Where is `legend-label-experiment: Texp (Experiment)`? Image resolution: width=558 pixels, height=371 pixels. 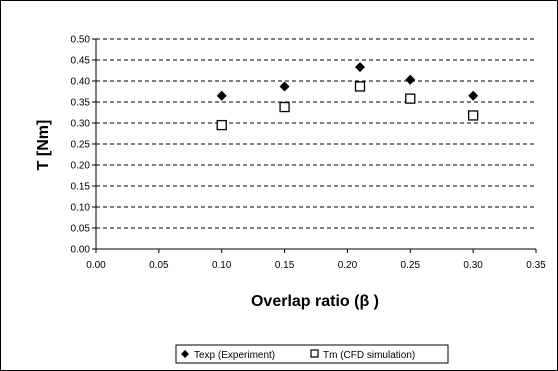
legend-label-experiment: Texp (Experiment) is located at coordinates (234, 355).